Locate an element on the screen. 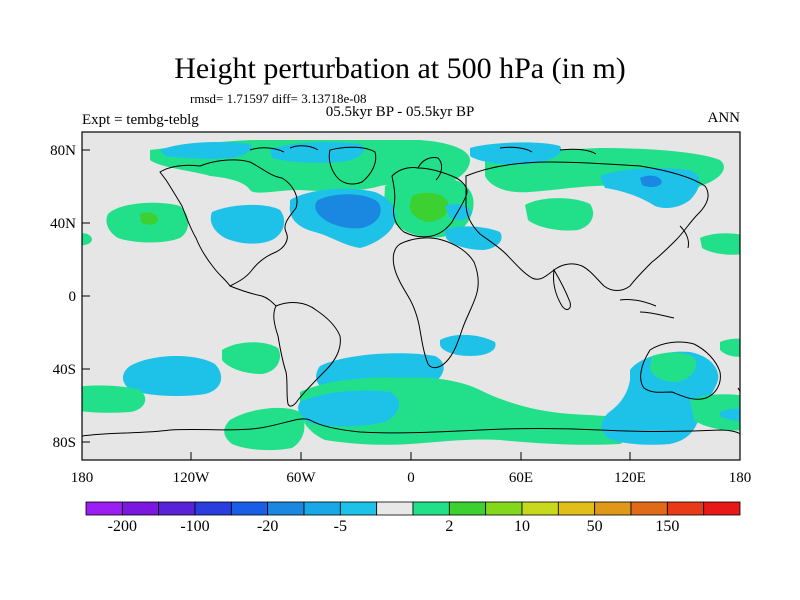 The width and height of the screenshot is (800, 600). colorbar-label: 150 is located at coordinates (667, 526).